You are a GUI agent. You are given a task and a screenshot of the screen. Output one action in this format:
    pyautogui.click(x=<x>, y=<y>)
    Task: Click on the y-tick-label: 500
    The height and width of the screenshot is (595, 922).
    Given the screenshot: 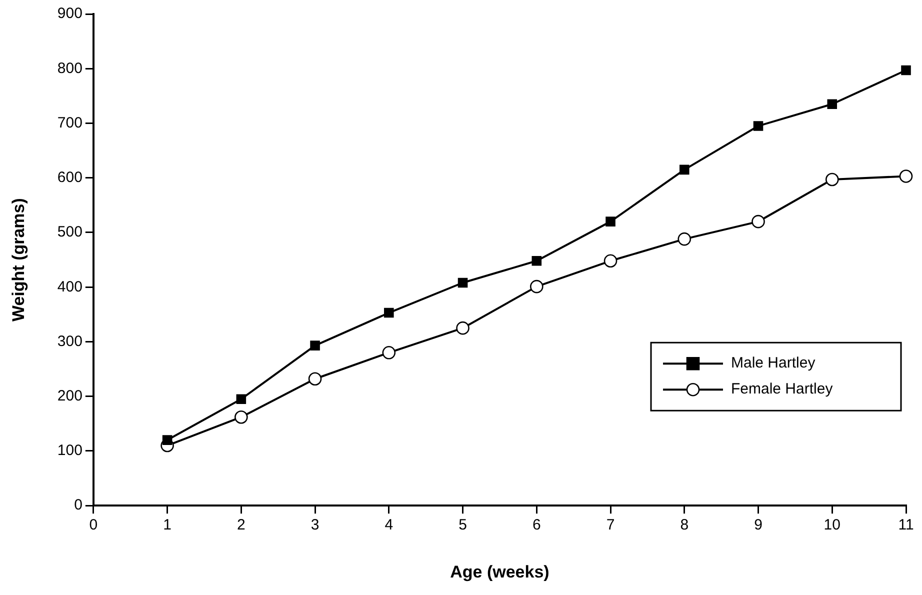 What is the action you would take?
    pyautogui.click(x=69, y=232)
    